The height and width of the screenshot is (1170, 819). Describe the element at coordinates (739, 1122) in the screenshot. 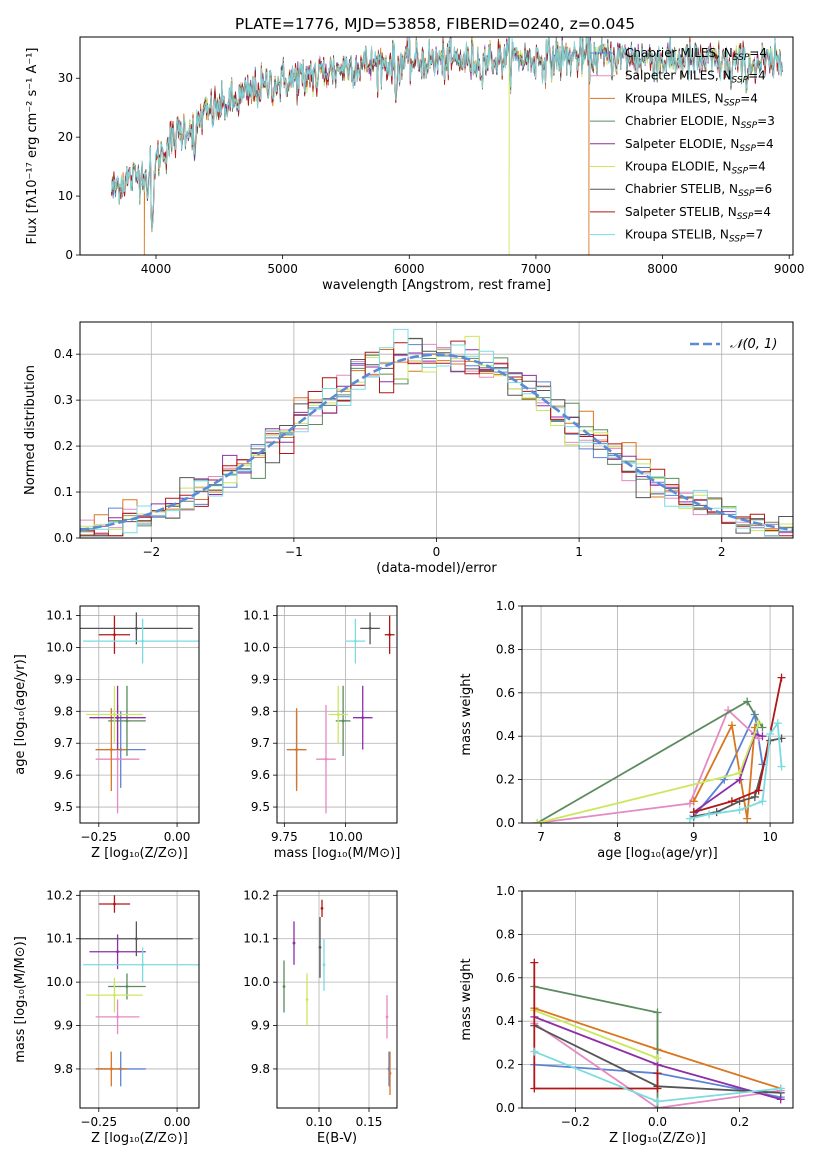

I see `x-tick-label: 0.2` at that location.